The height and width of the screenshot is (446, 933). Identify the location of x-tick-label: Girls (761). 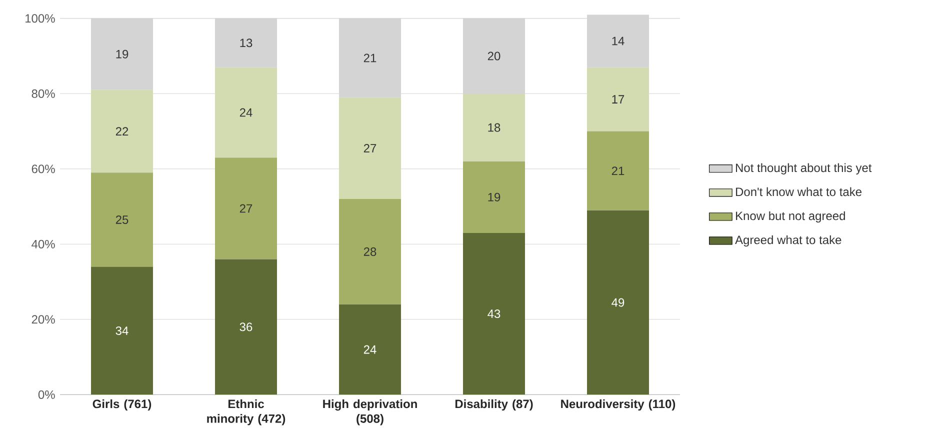
(122, 405).